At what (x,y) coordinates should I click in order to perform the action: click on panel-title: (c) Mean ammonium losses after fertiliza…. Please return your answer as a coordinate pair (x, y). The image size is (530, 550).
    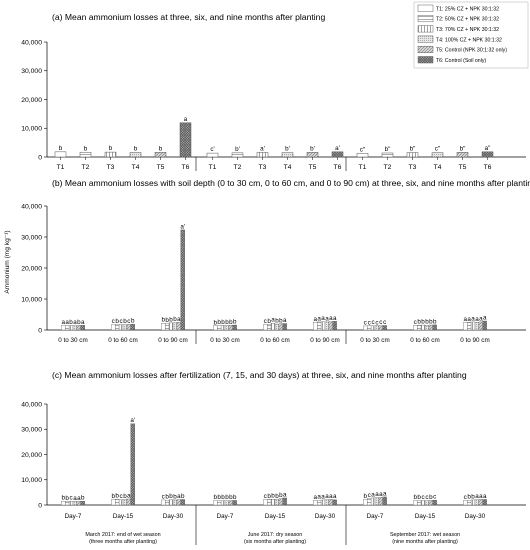
    Looking at the image, I should click on (259, 375).